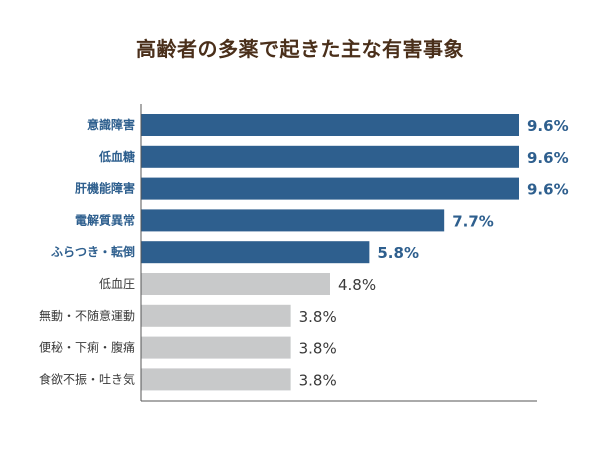 The image size is (600, 450). Describe the element at coordinates (117, 284) in the screenshot. I see `category-label-6: 低血圧` at that location.